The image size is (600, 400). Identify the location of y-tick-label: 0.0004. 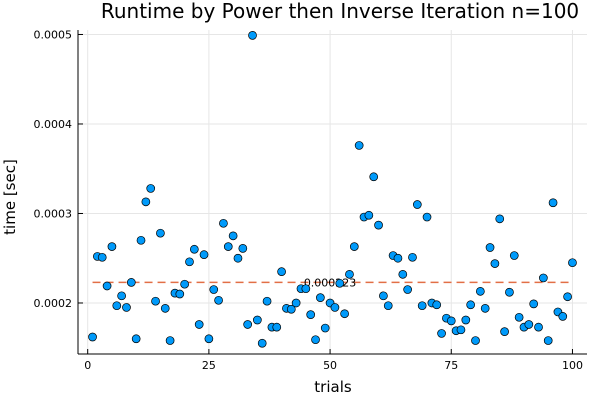
(53, 124).